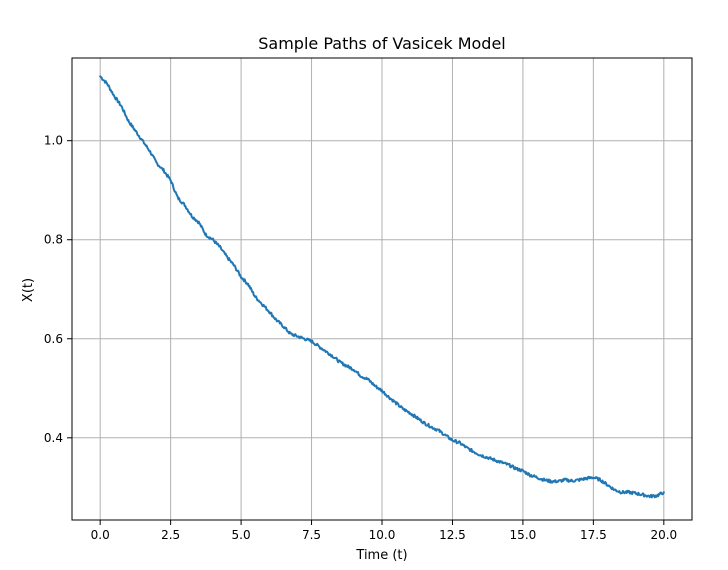 The width and height of the screenshot is (728, 570). What do you see at coordinates (452, 535) in the screenshot?
I see `x-tick-label: 12.5` at bounding box center [452, 535].